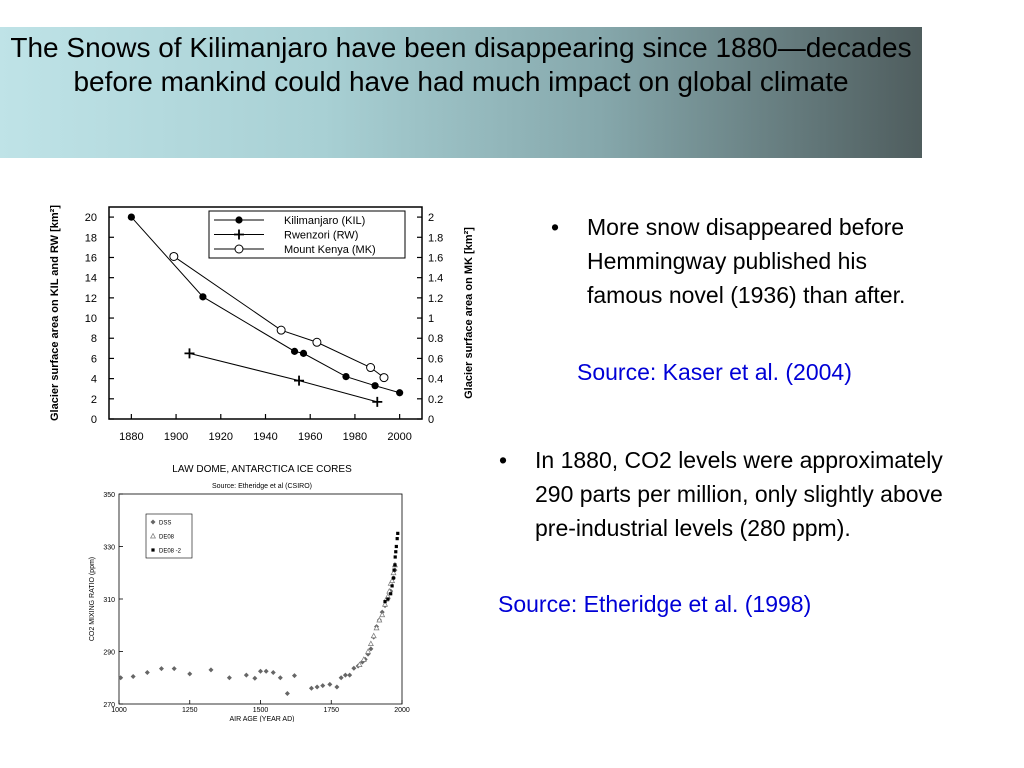 The height and width of the screenshot is (768, 1024). I want to click on y-right-tick-label: 1.6, so click(435, 258).